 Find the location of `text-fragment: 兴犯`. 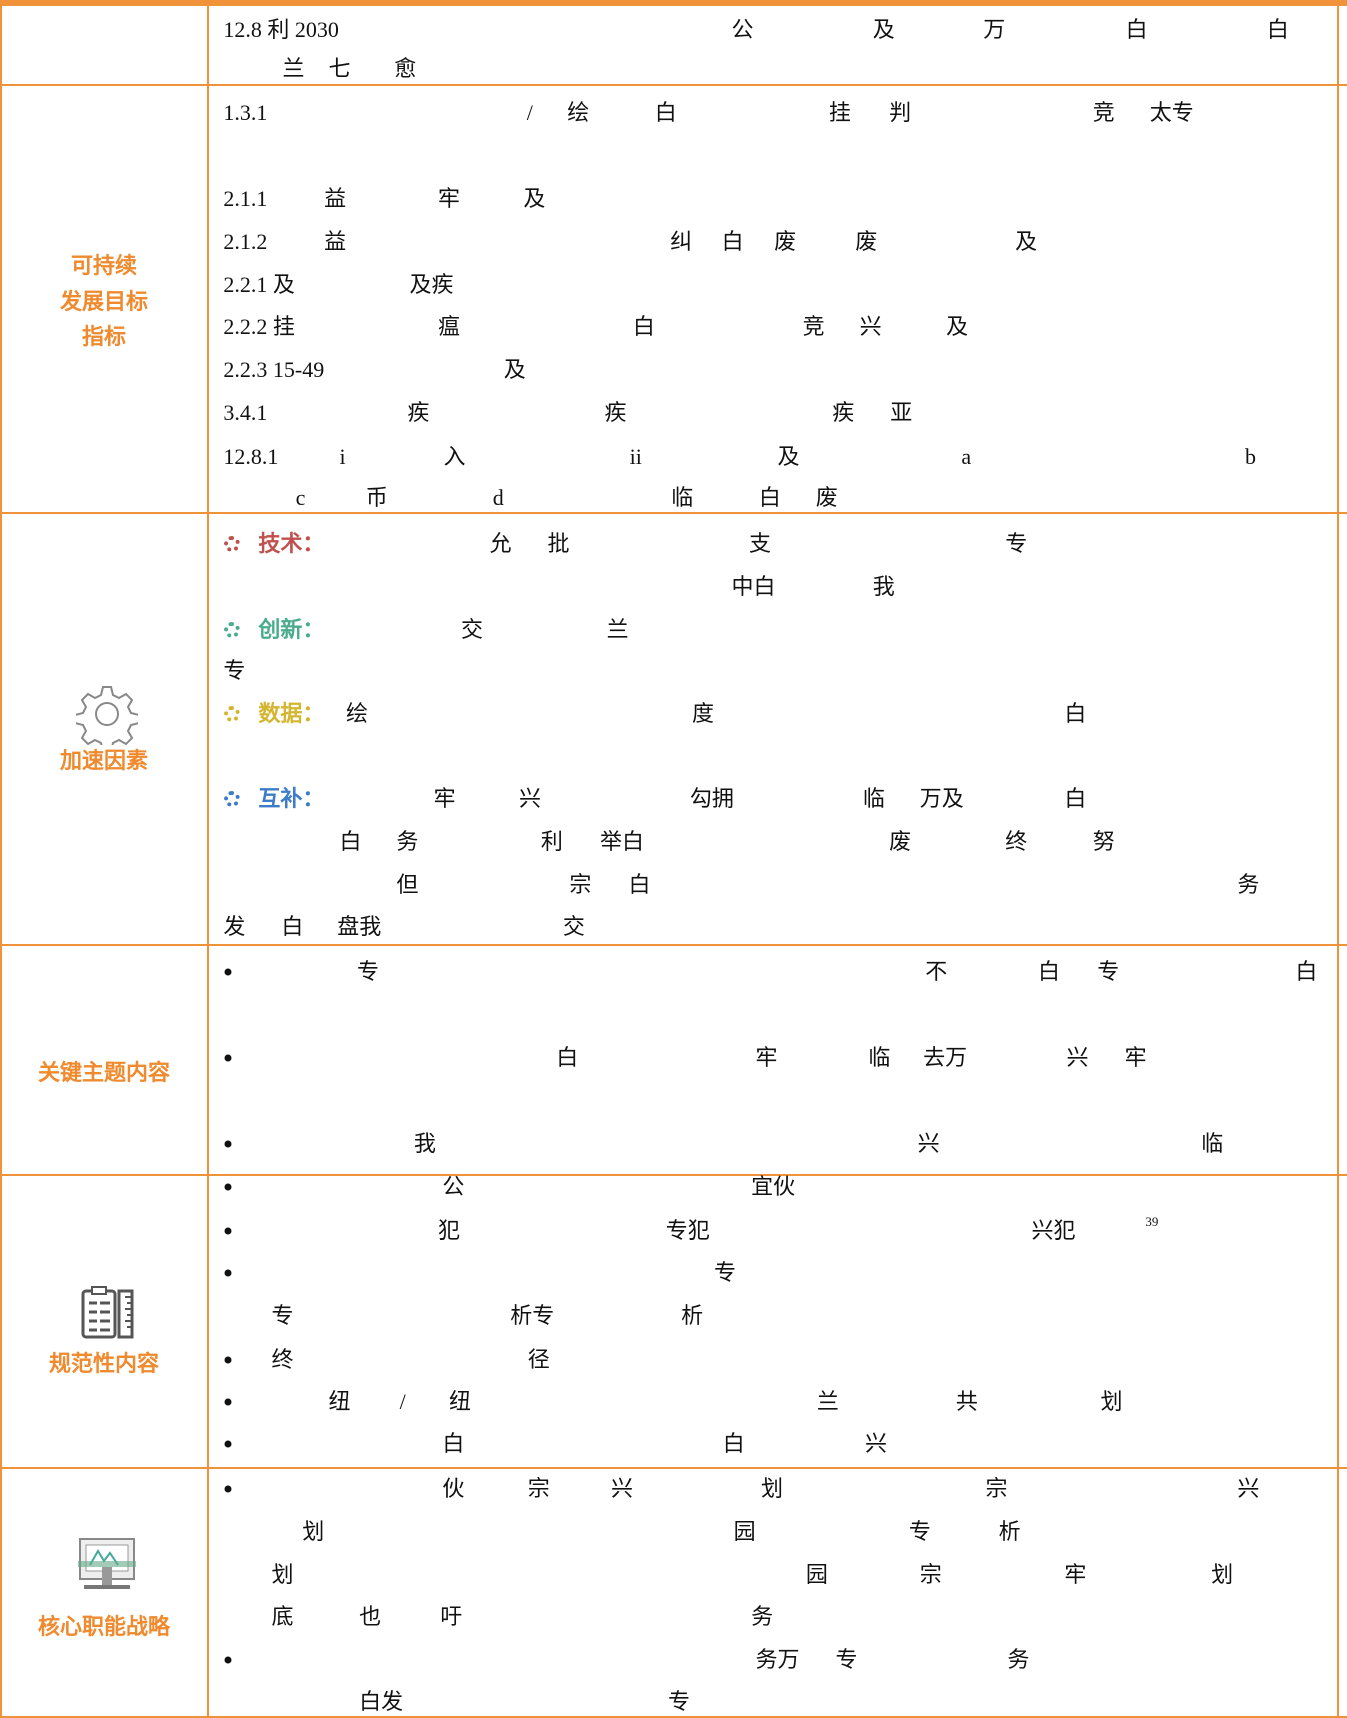

text-fragment: 兴犯 is located at coordinates (1053, 1230).